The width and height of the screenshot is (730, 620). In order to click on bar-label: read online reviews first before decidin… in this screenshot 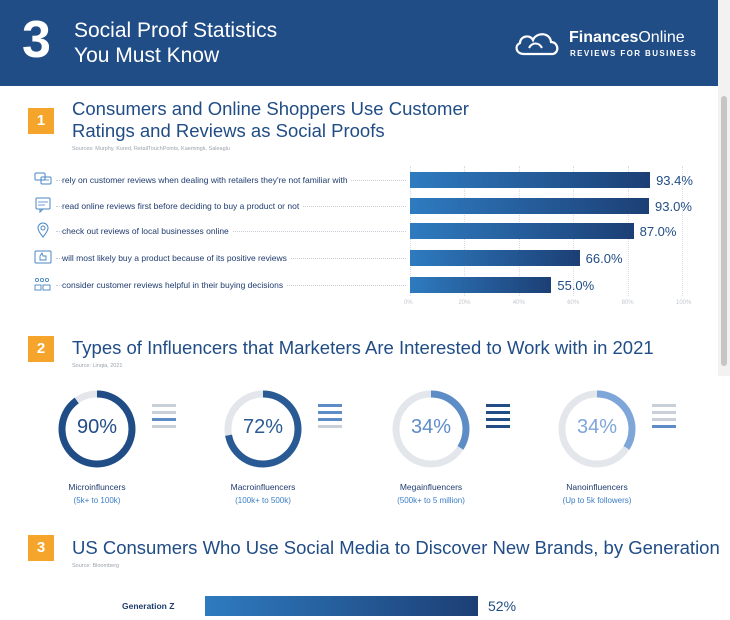, I will do `click(182, 206)`.